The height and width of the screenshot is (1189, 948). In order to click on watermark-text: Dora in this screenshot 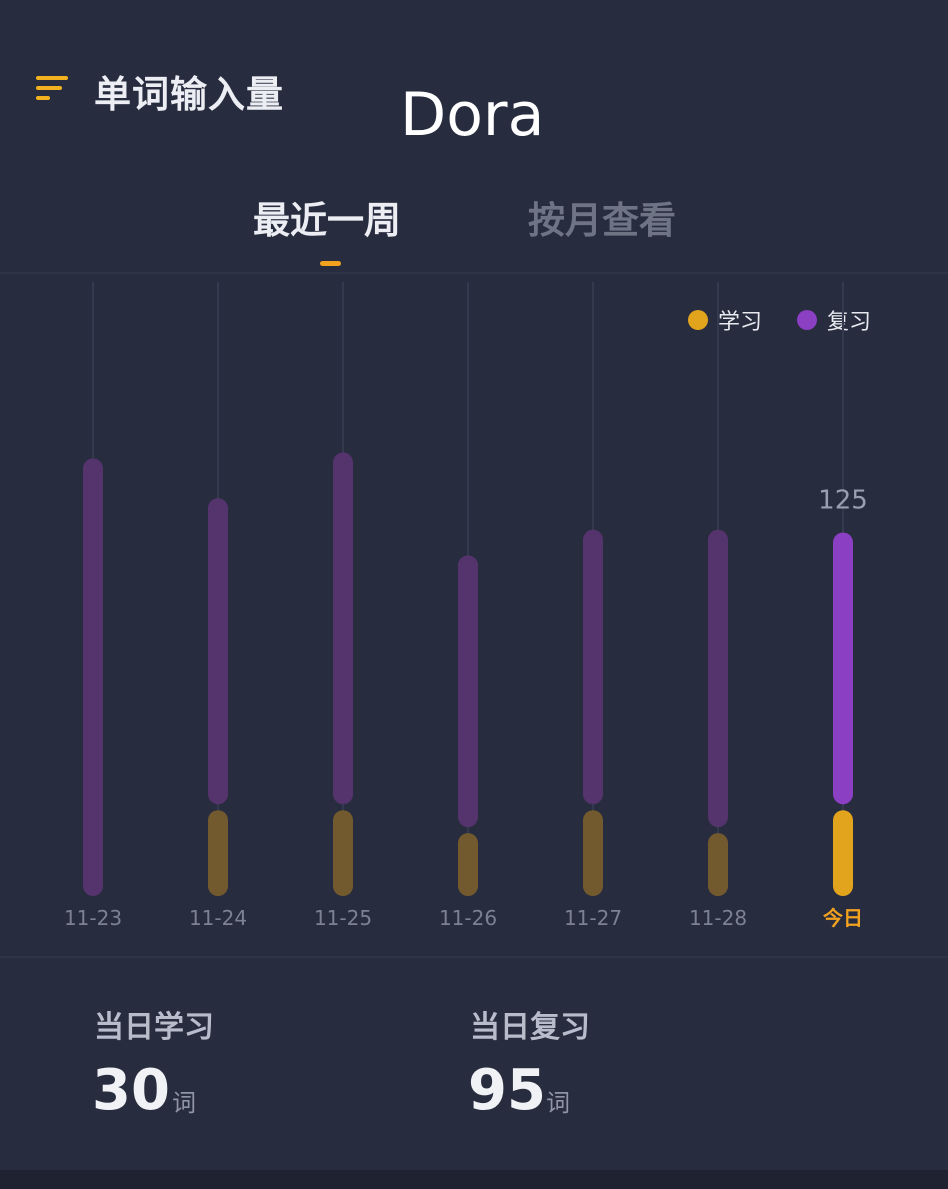, I will do `click(472, 115)`.